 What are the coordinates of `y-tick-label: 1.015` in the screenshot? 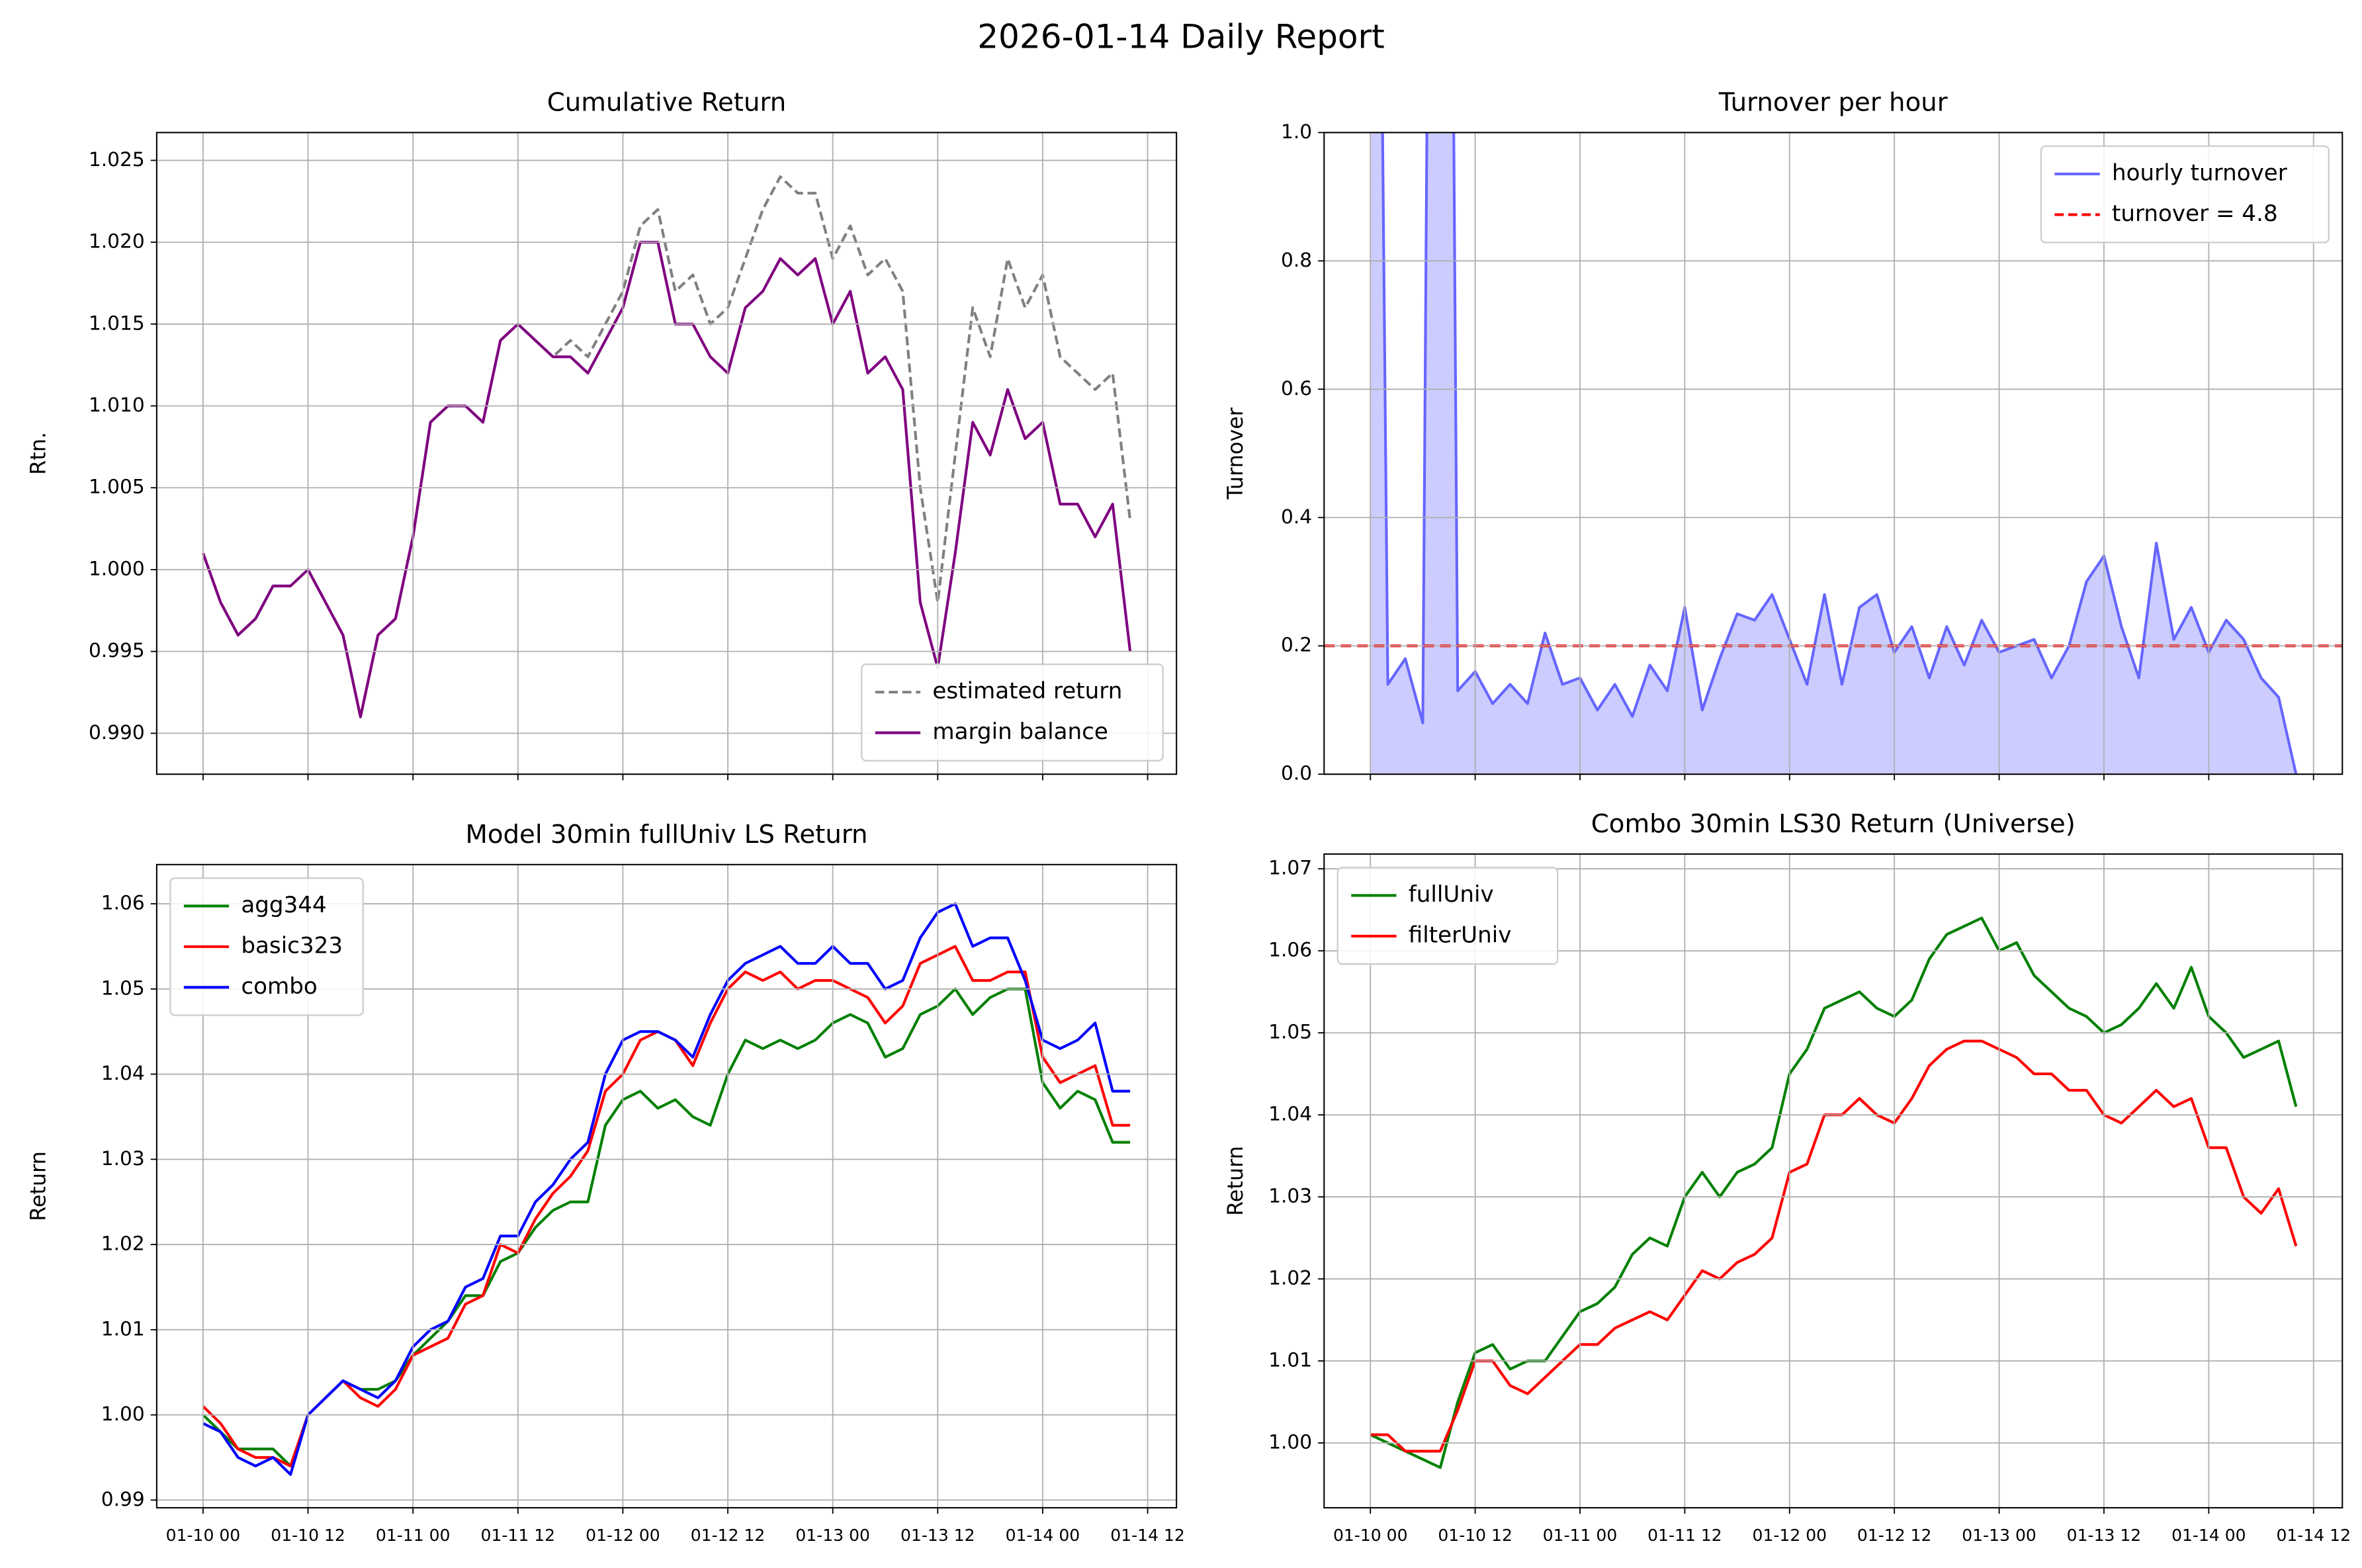 It's located at (117, 323).